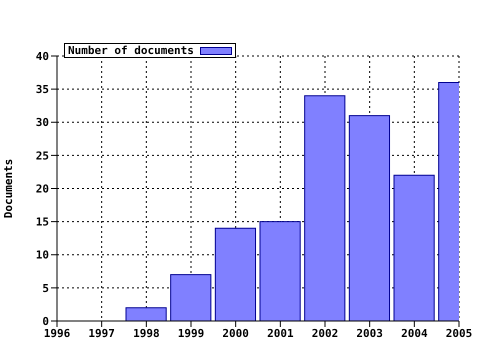  What do you see at coordinates (101, 333) in the screenshot?
I see `x-tick-label: 1997` at bounding box center [101, 333].